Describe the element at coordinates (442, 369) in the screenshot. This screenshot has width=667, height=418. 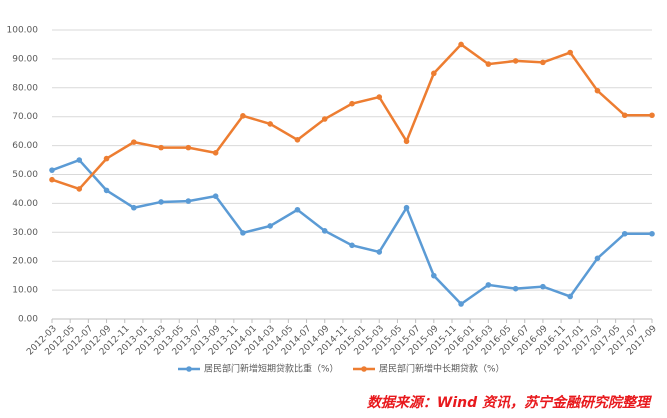
I see `legend-label: 居民部门新增中长期贷款（%）` at that location.